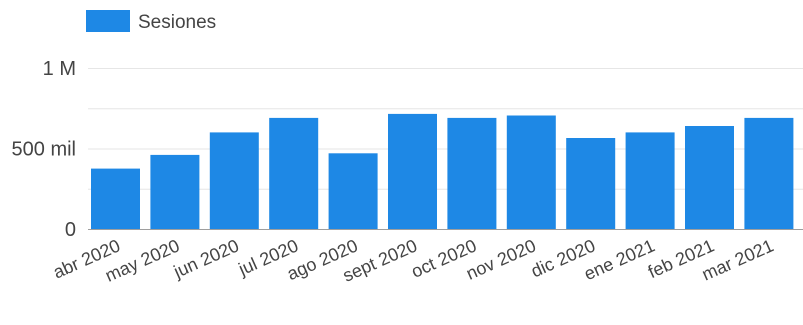 This screenshot has width=803, height=325. What do you see at coordinates (70, 230) in the screenshot?
I see `y-tick-label: 0` at bounding box center [70, 230].